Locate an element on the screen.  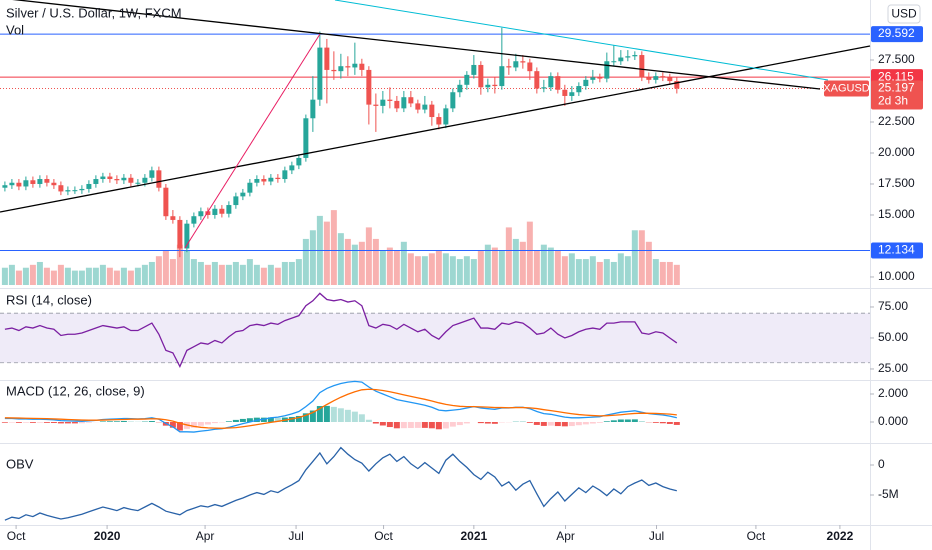
currency: USD is located at coordinates (904, 14).